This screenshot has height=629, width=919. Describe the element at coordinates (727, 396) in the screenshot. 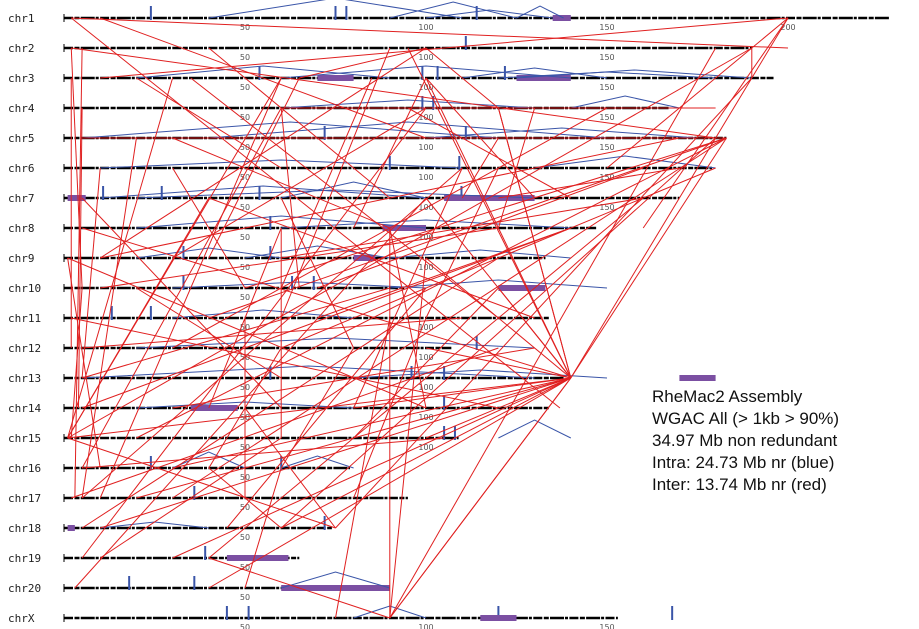

I see `legend-assembly: RheMac2 Assembly` at that location.